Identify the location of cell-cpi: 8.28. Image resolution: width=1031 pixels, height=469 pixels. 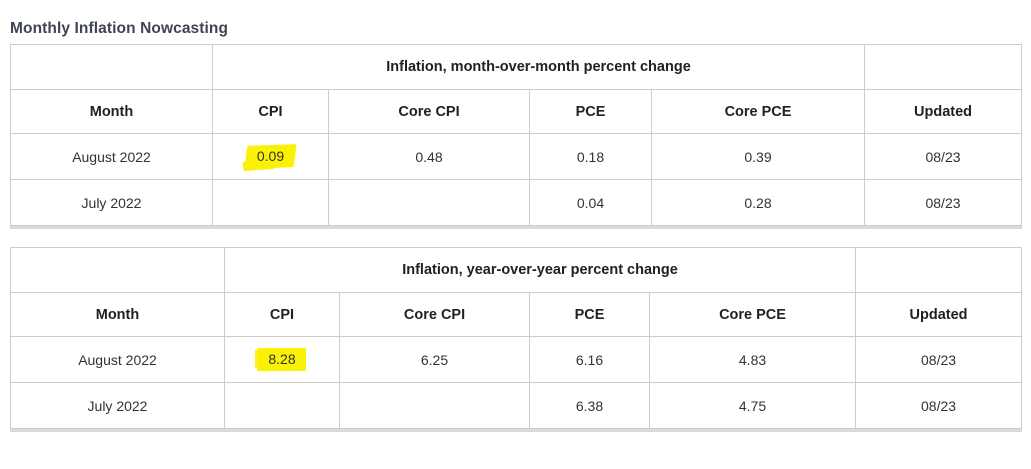
(282, 359).